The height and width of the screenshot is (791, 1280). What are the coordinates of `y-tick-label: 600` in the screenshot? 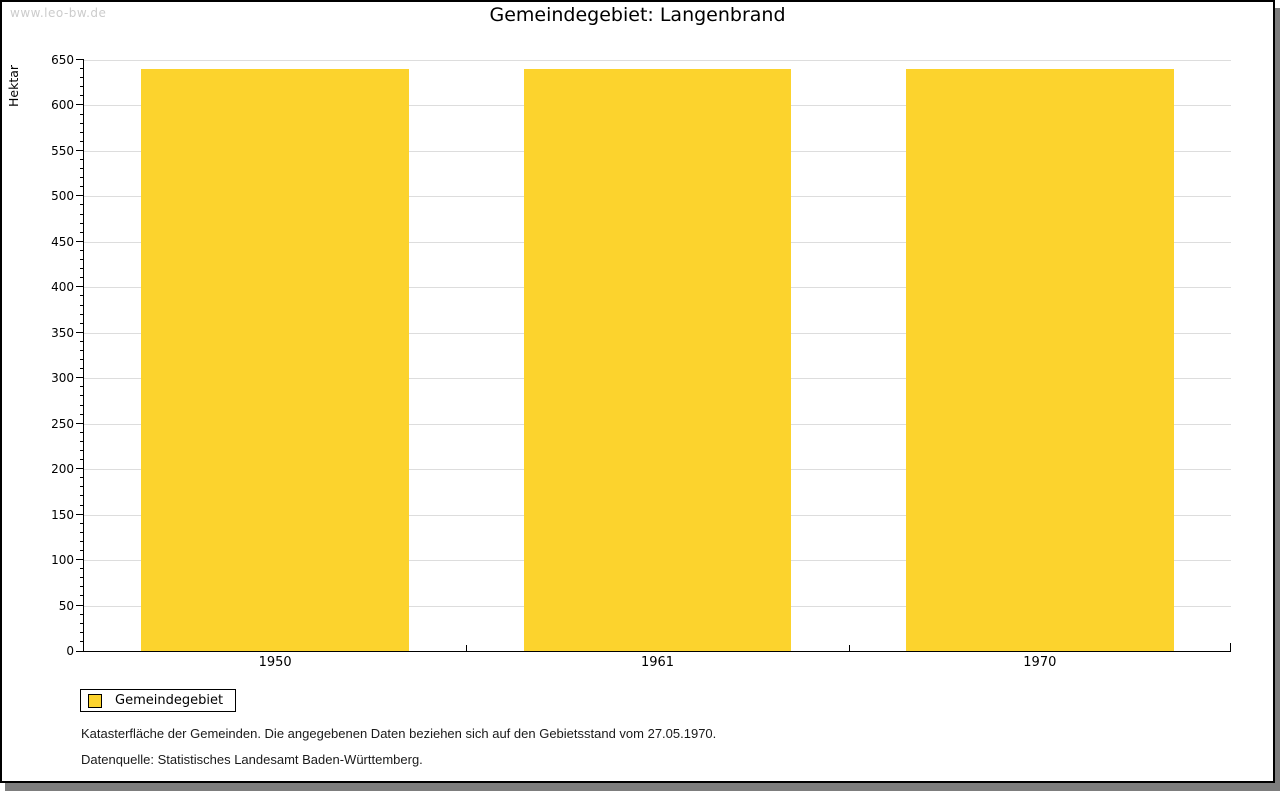 It's located at (62, 105).